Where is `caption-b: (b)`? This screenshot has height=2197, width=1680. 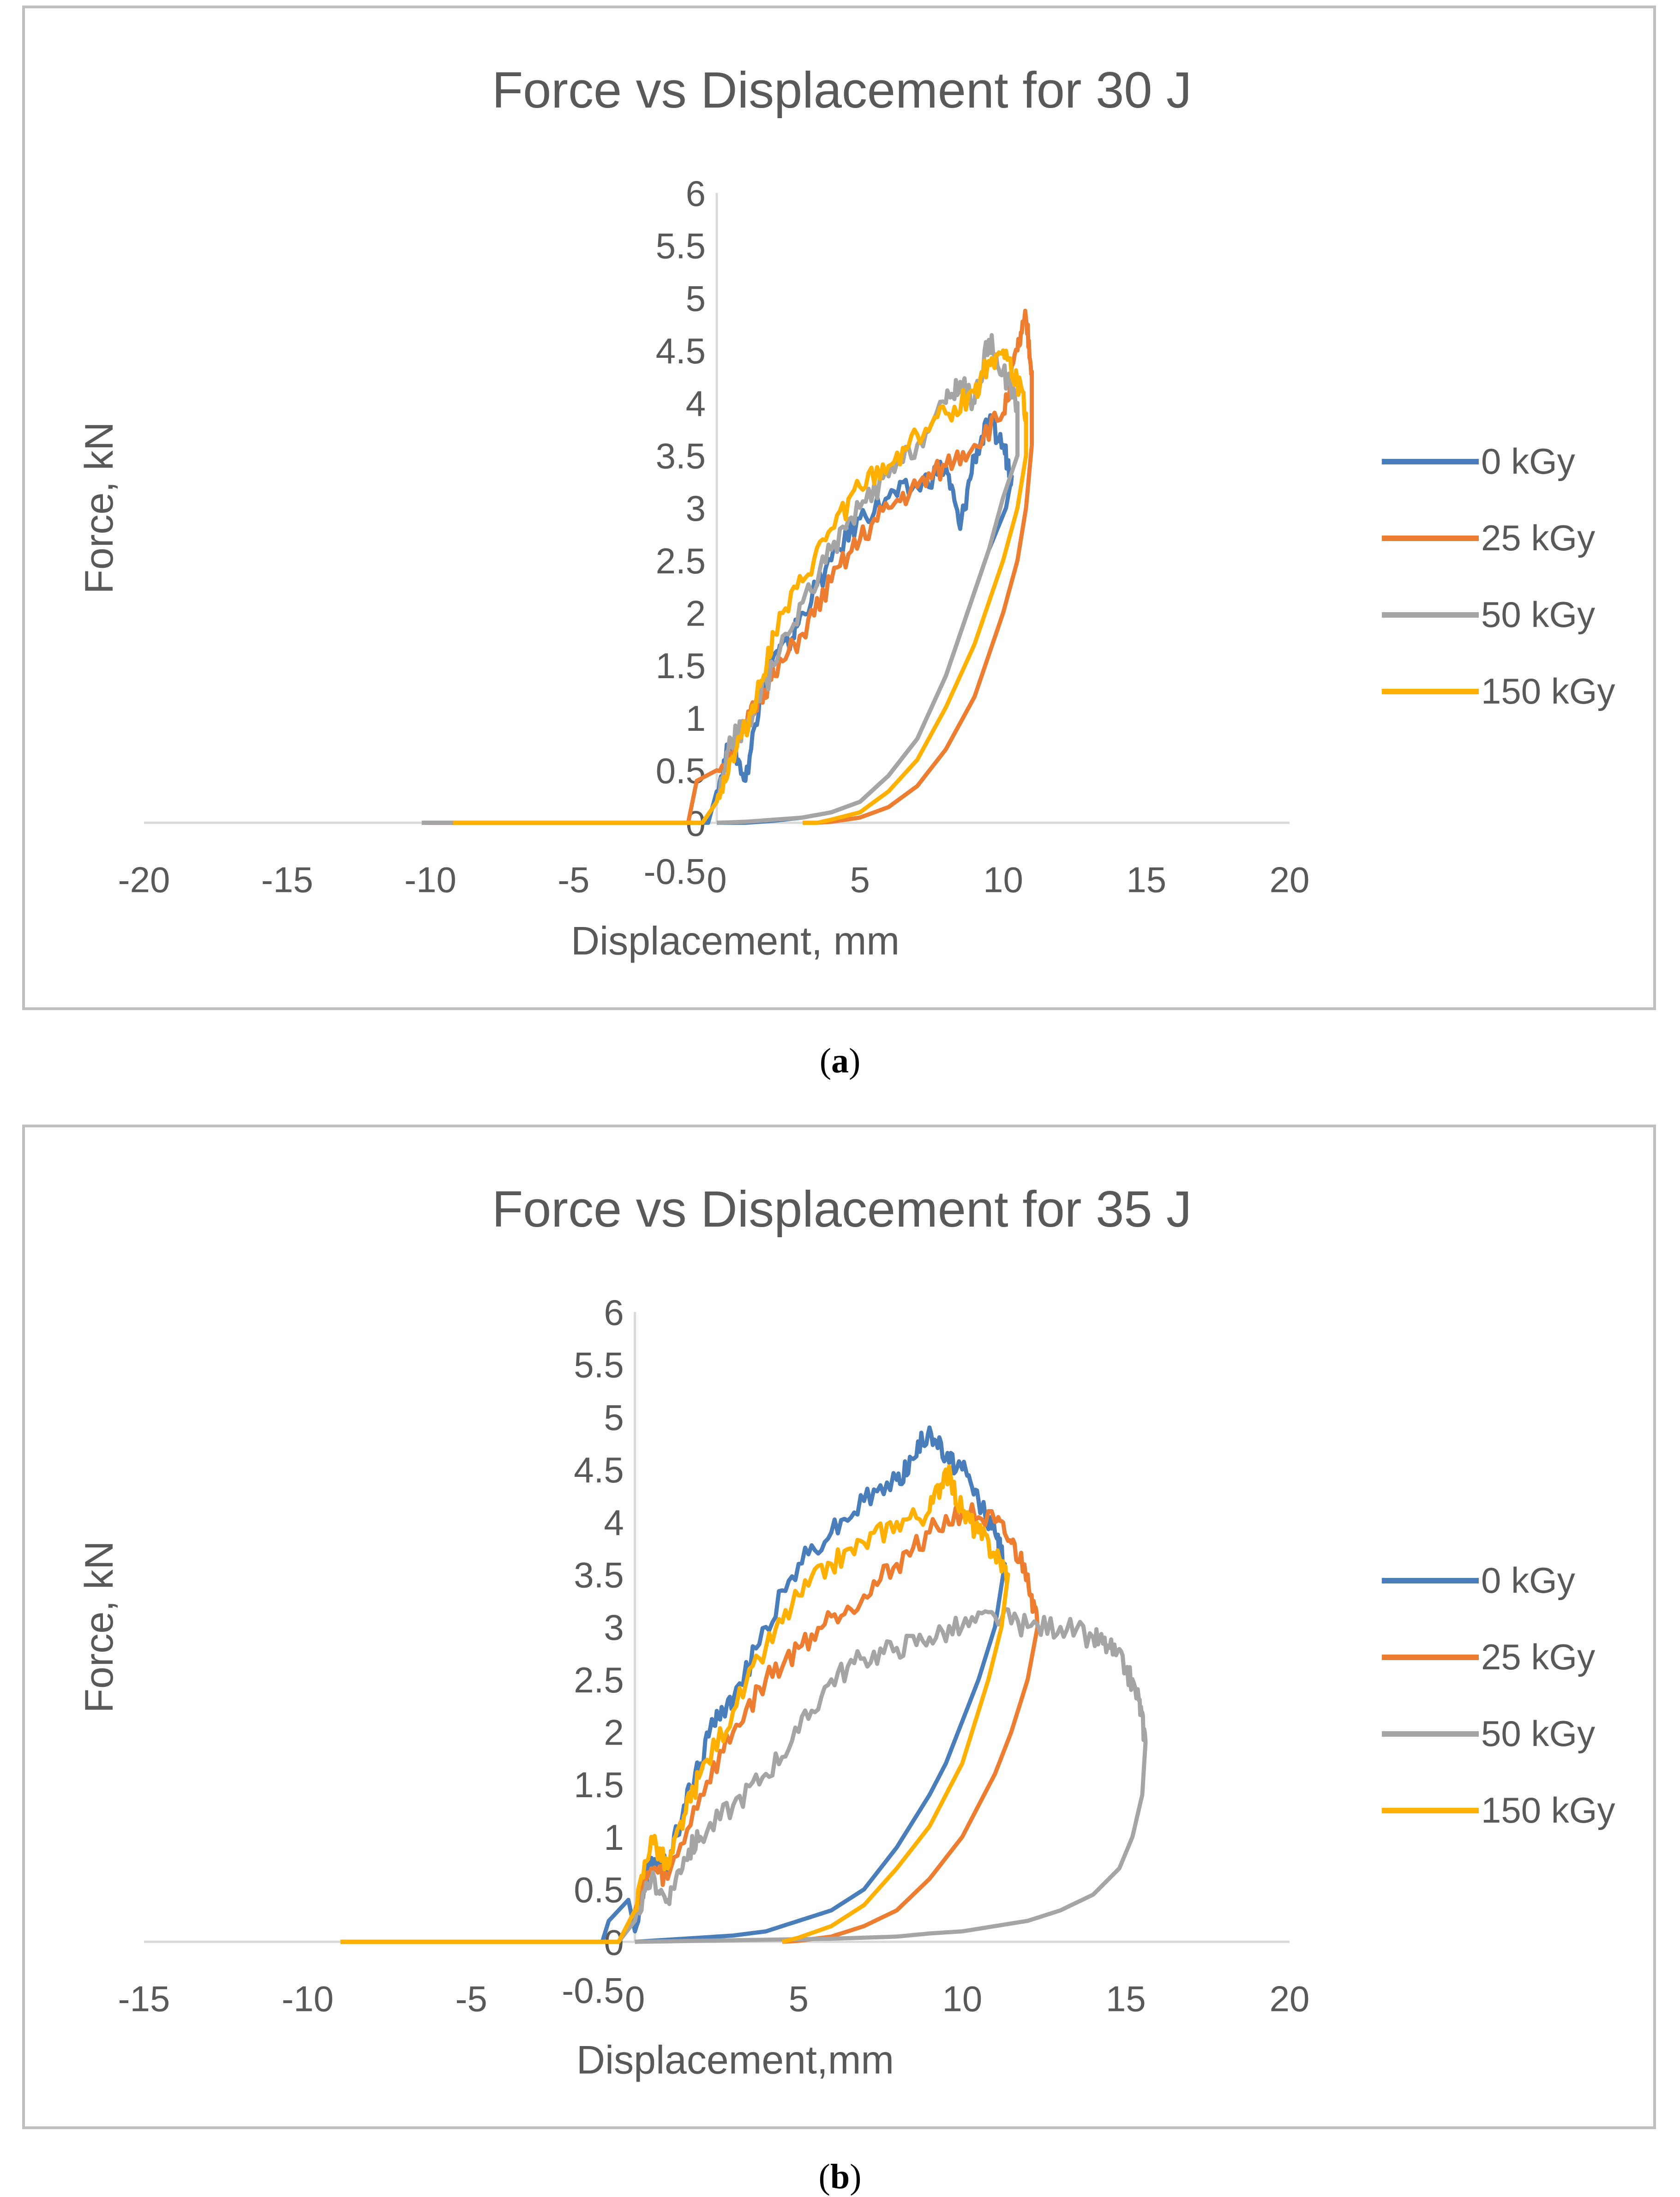 caption-b: (b) is located at coordinates (840, 2176).